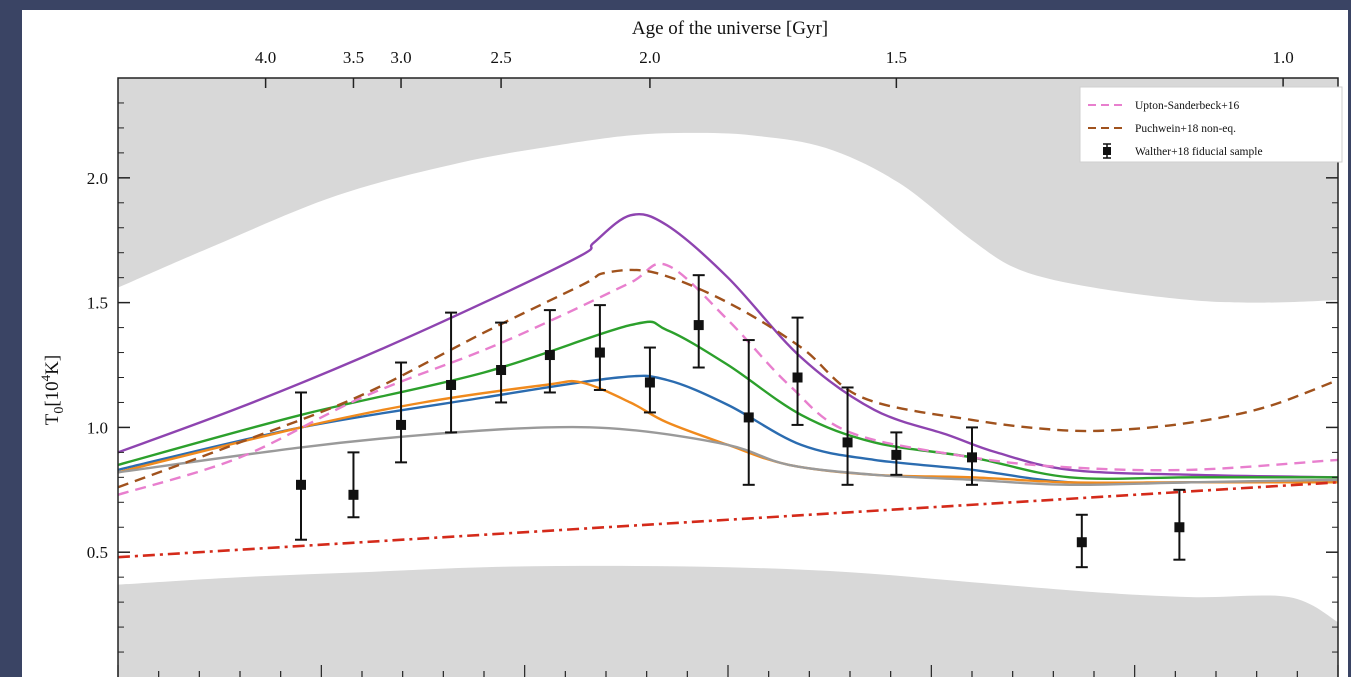  Describe the element at coordinates (97, 303) in the screenshot. I see `y-tick-label-2: 1.5` at that location.